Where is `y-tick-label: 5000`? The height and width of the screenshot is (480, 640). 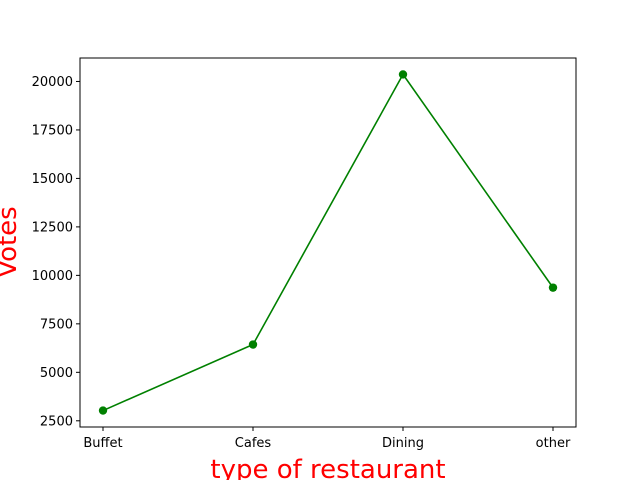 y-tick-label: 5000 is located at coordinates (56, 373).